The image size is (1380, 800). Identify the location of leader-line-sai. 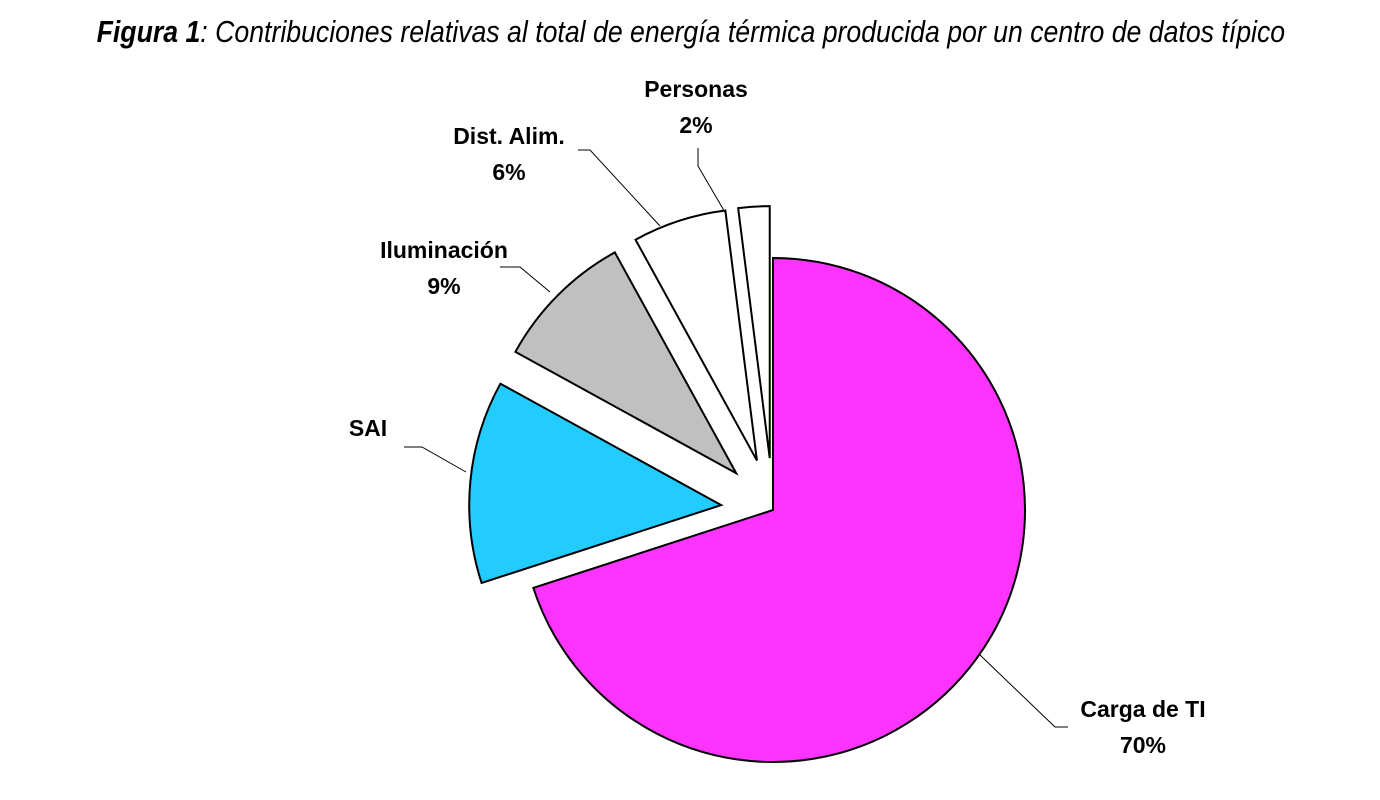
(435, 459).